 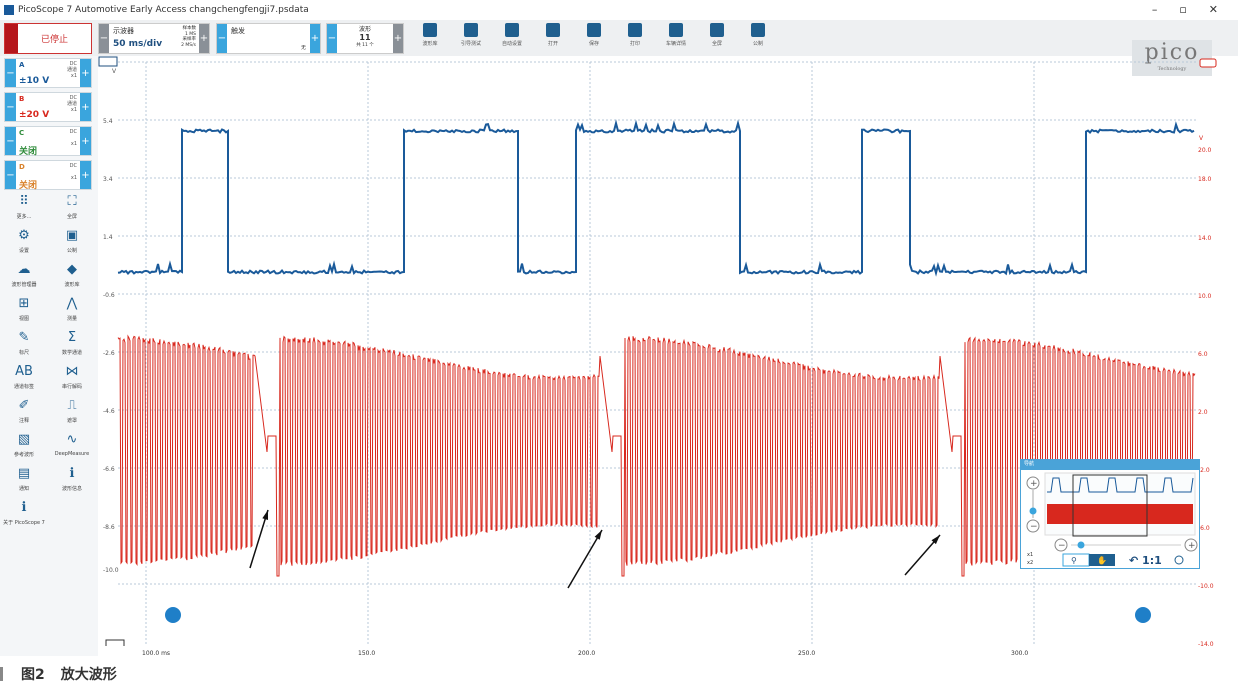 What do you see at coordinates (24, 411) in the screenshot?
I see `sidebar-item-note: ✐ 注释` at bounding box center [24, 411].